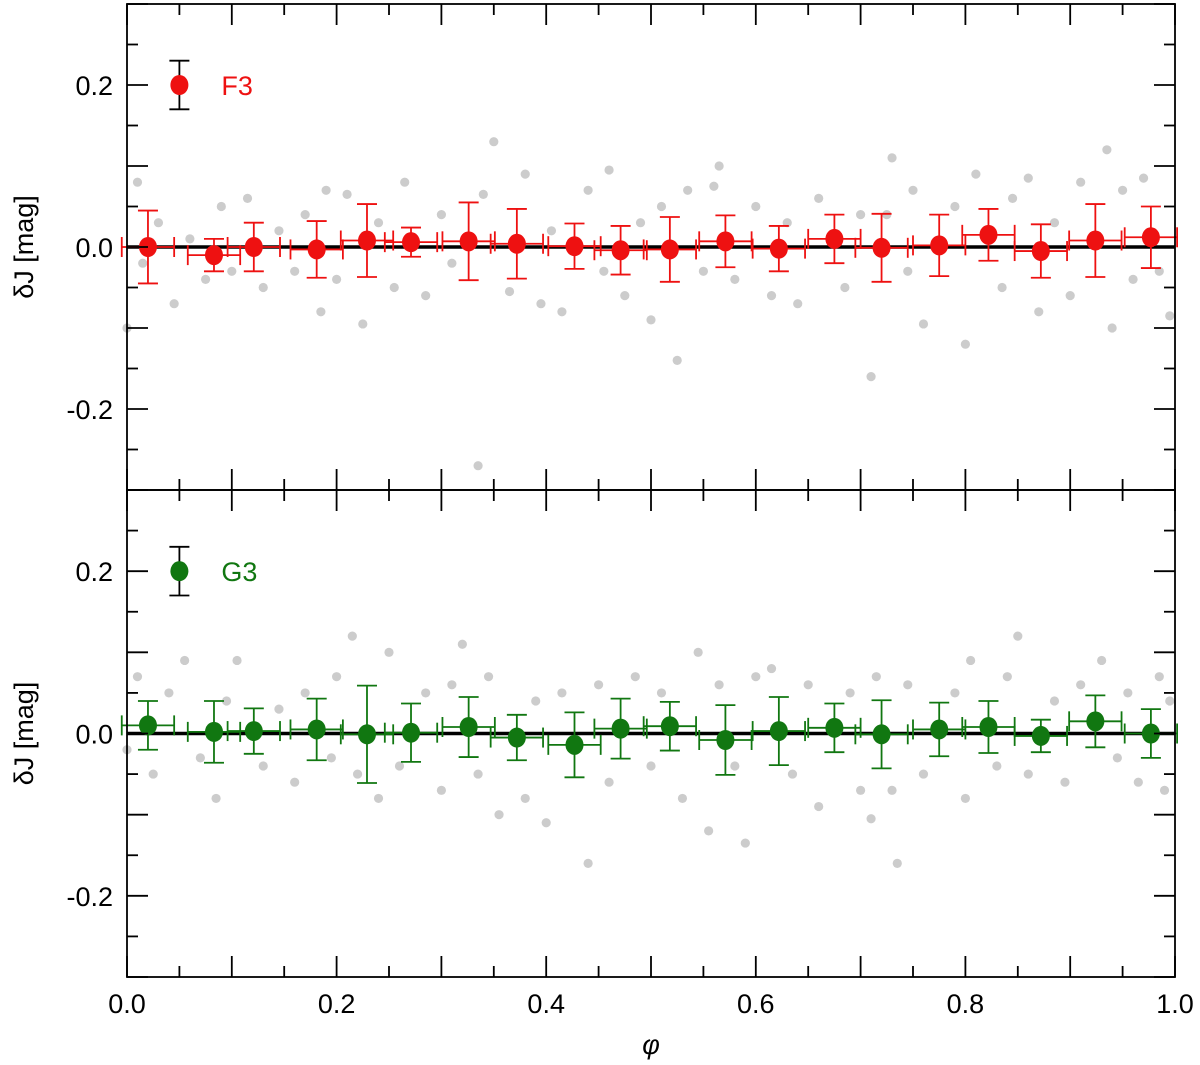 This screenshot has width=1200, height=1065. What do you see at coordinates (546, 1004) in the screenshot?
I see `x-tick-label: 0.4` at bounding box center [546, 1004].